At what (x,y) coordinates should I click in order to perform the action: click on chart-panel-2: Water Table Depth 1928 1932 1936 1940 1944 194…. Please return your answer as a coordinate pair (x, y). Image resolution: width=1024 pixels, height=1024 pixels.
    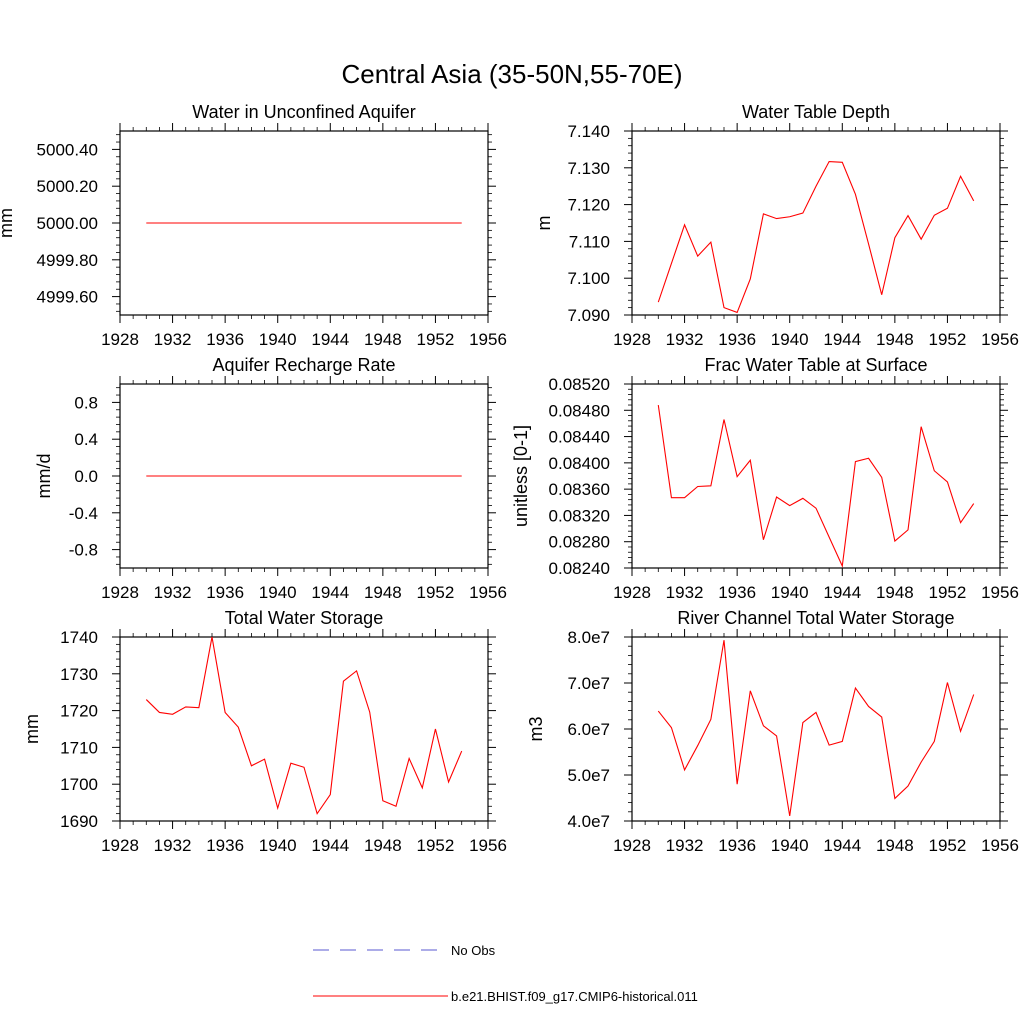
    Looking at the image, I should click on (776, 225).